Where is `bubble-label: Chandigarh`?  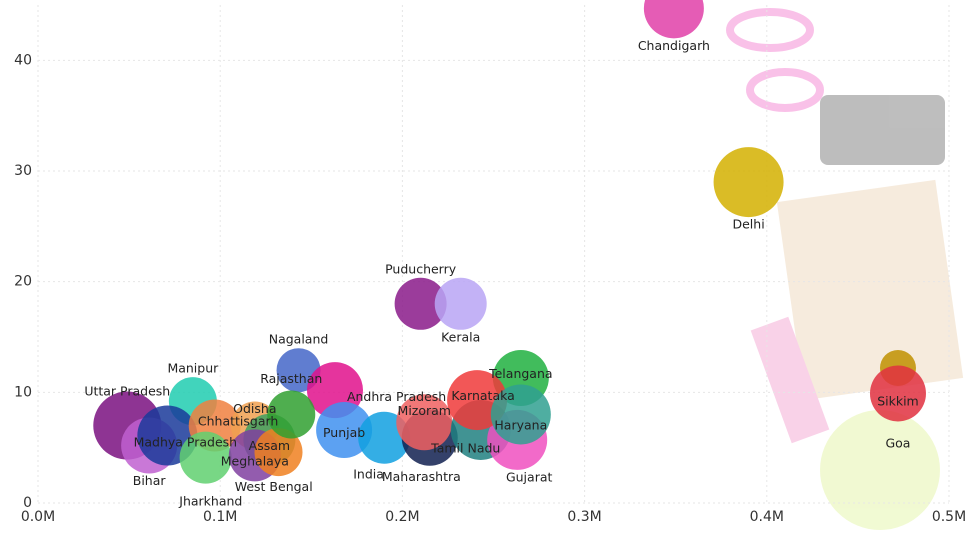
bubble-label: Chandigarh is located at coordinates (674, 45).